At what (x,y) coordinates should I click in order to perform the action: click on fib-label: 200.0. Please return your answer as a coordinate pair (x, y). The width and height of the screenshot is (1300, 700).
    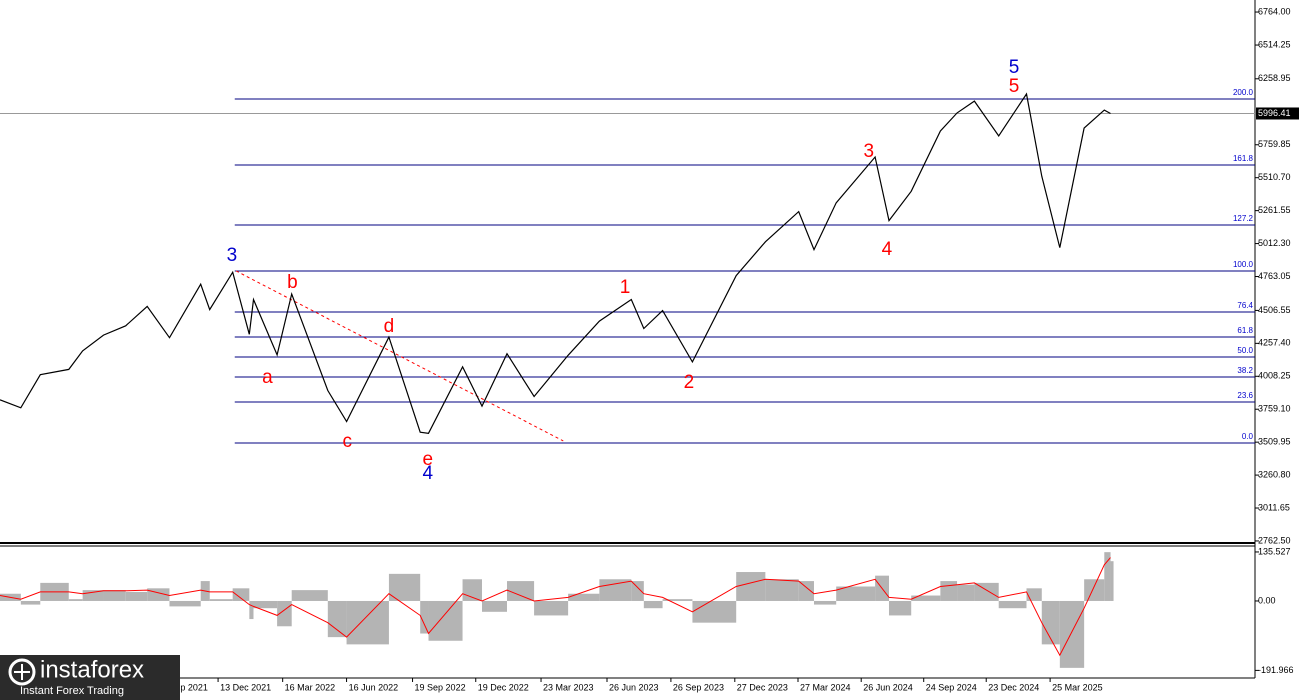
    Looking at the image, I should click on (1243, 92).